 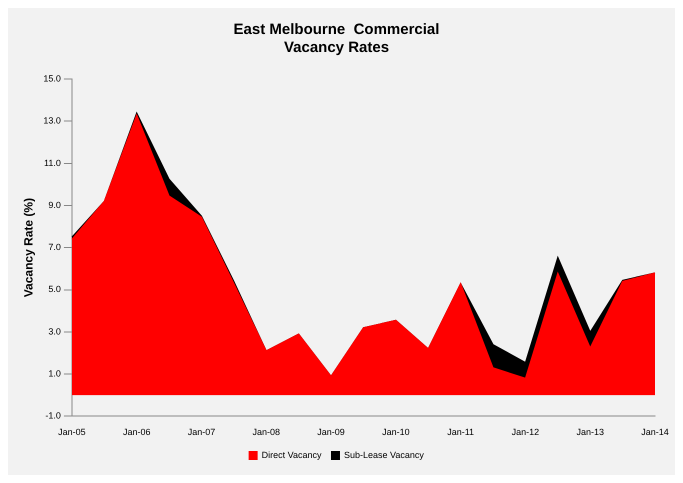 What do you see at coordinates (52, 78) in the screenshot?
I see `y-tick-label: 15.0` at bounding box center [52, 78].